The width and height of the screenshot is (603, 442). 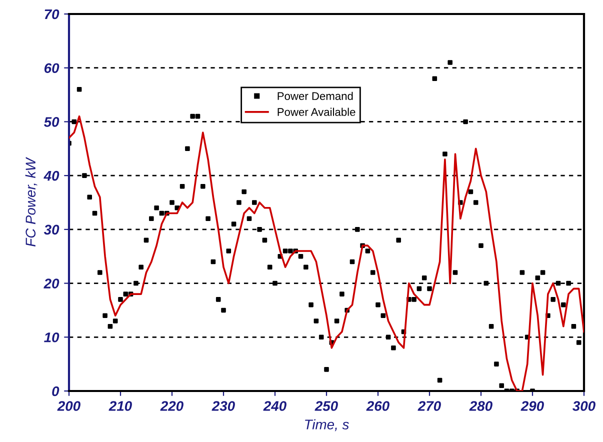 I want to click on x-tick-label: 290, so click(x=532, y=406).